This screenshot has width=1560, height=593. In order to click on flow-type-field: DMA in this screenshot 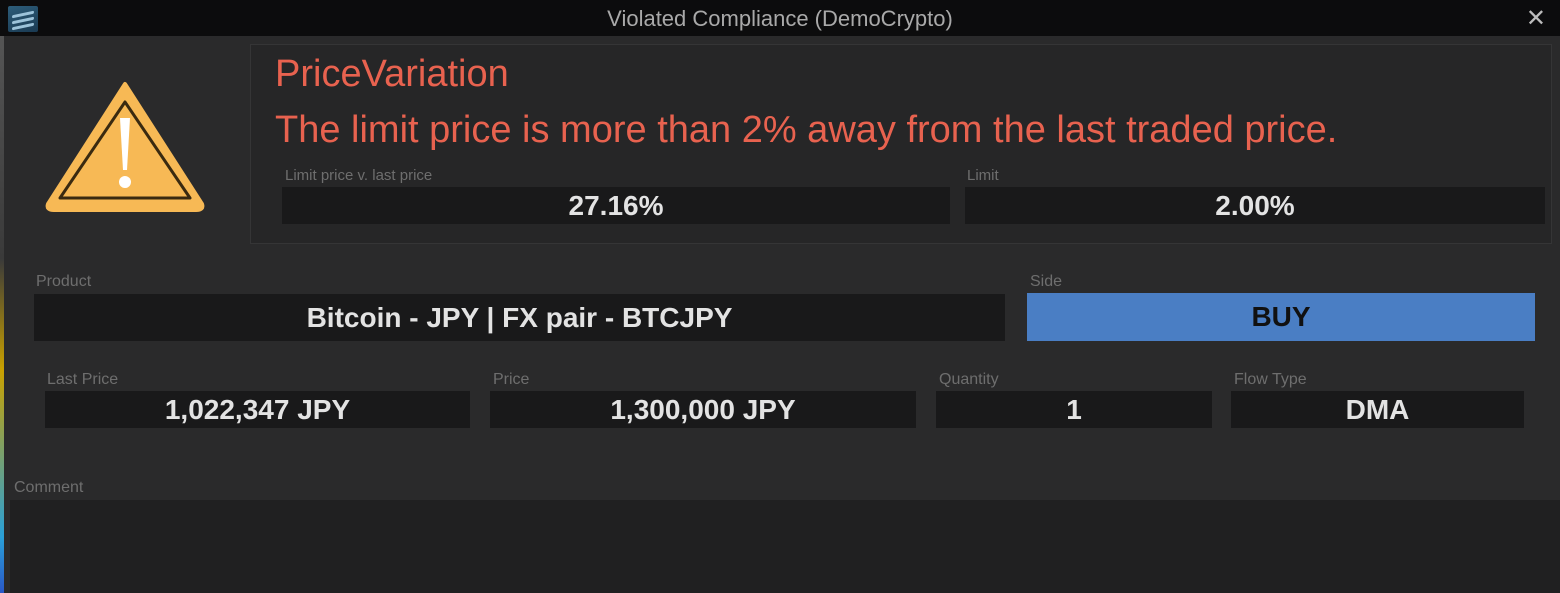, I will do `click(1377, 409)`.